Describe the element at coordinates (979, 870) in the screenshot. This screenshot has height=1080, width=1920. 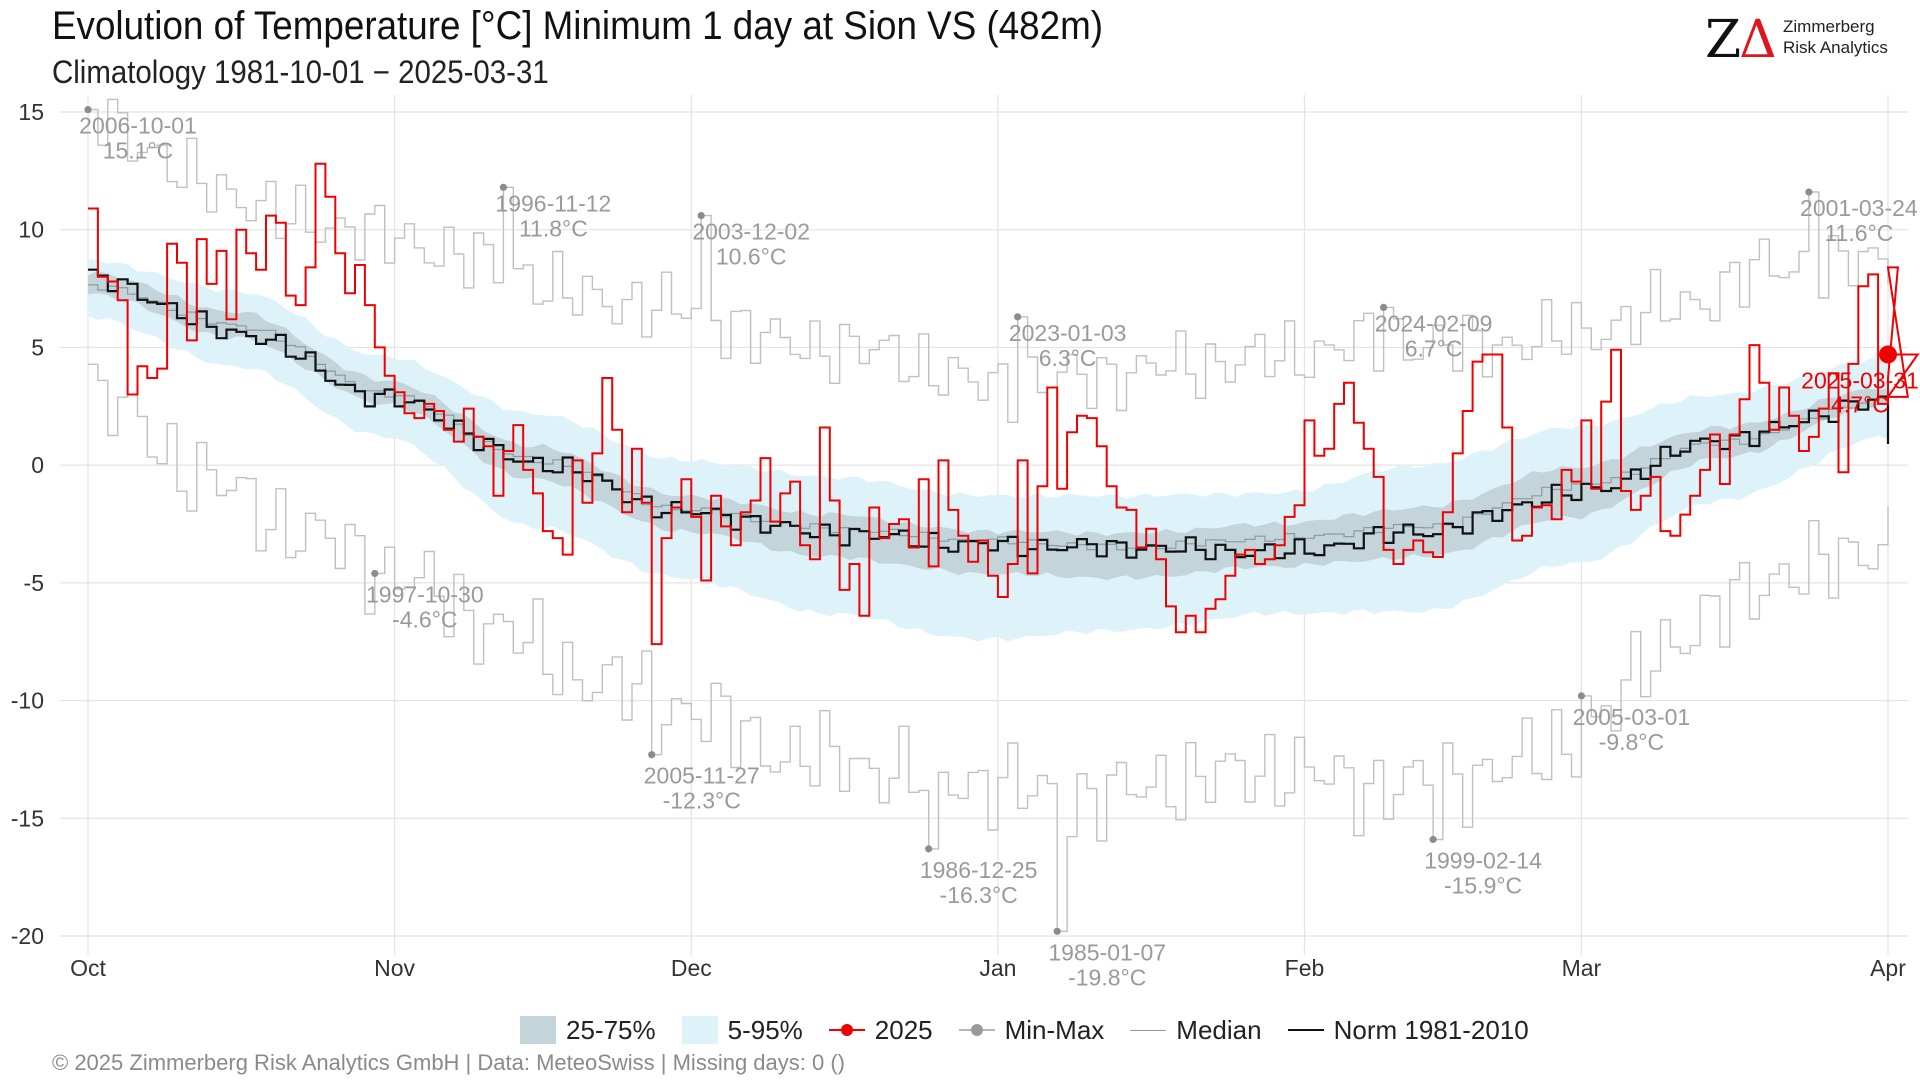
I see `extreme-date-label-8: 1986-12-25` at that location.